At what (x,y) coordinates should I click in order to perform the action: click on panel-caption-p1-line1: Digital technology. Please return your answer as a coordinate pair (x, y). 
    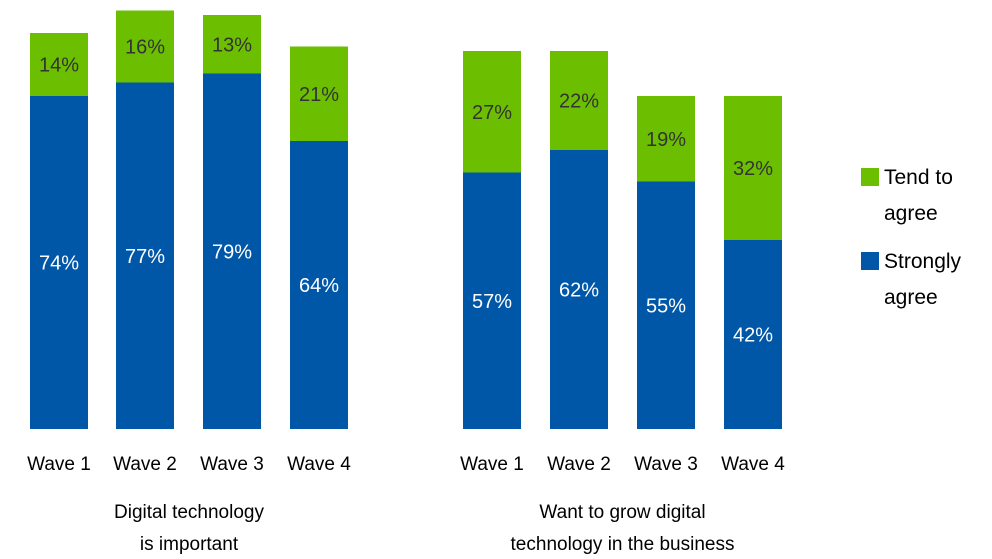
    Looking at the image, I should click on (189, 512).